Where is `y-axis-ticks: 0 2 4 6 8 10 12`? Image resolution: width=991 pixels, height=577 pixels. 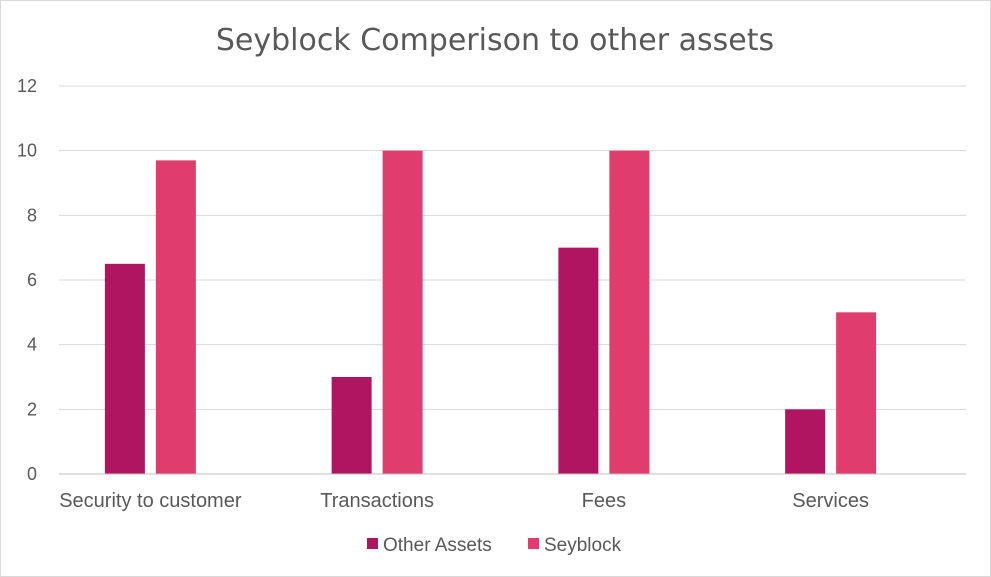 y-axis-ticks: 0 2 4 6 8 10 12 is located at coordinates (27, 280).